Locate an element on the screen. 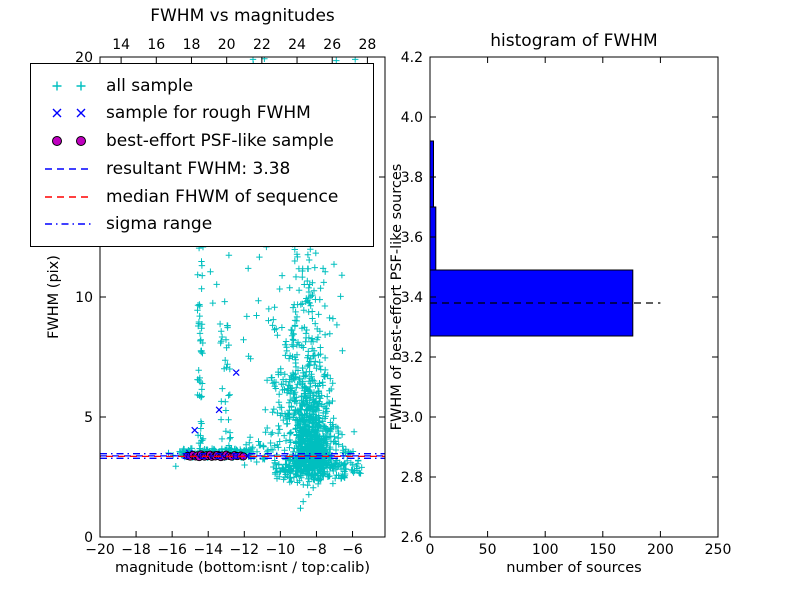 The width and height of the screenshot is (800, 600). legend-entry: best-effort PSF-like sample is located at coordinates (202, 141).